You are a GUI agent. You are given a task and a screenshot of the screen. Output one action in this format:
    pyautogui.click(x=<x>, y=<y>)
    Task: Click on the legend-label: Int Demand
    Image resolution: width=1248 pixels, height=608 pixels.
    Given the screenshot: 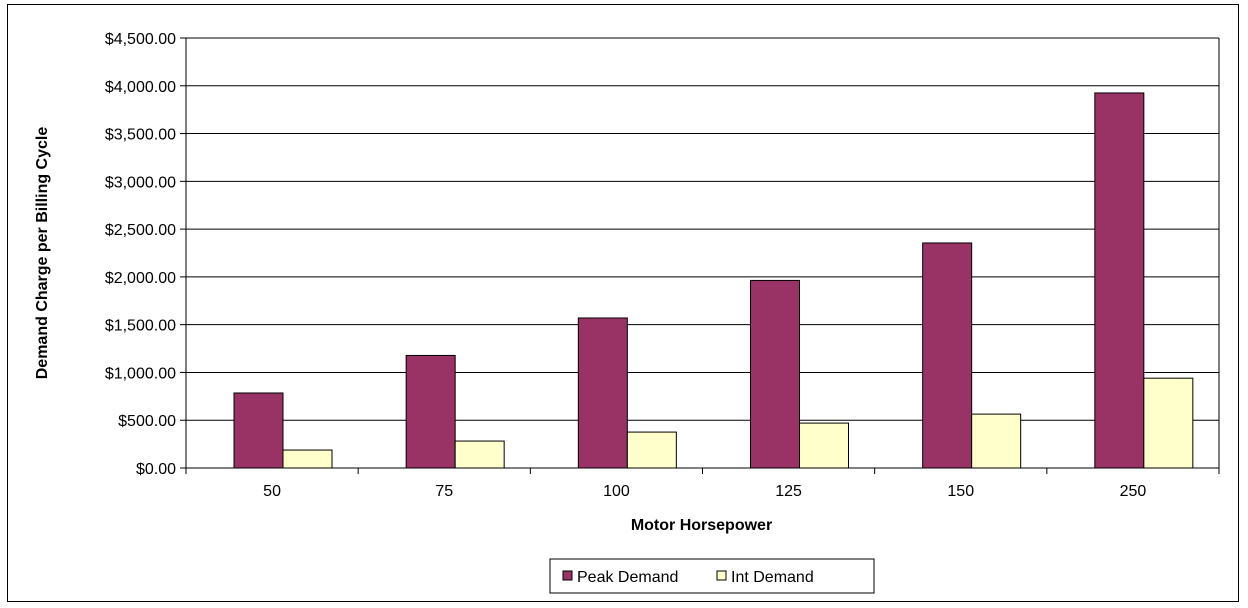 What is the action you would take?
    pyautogui.click(x=772, y=577)
    